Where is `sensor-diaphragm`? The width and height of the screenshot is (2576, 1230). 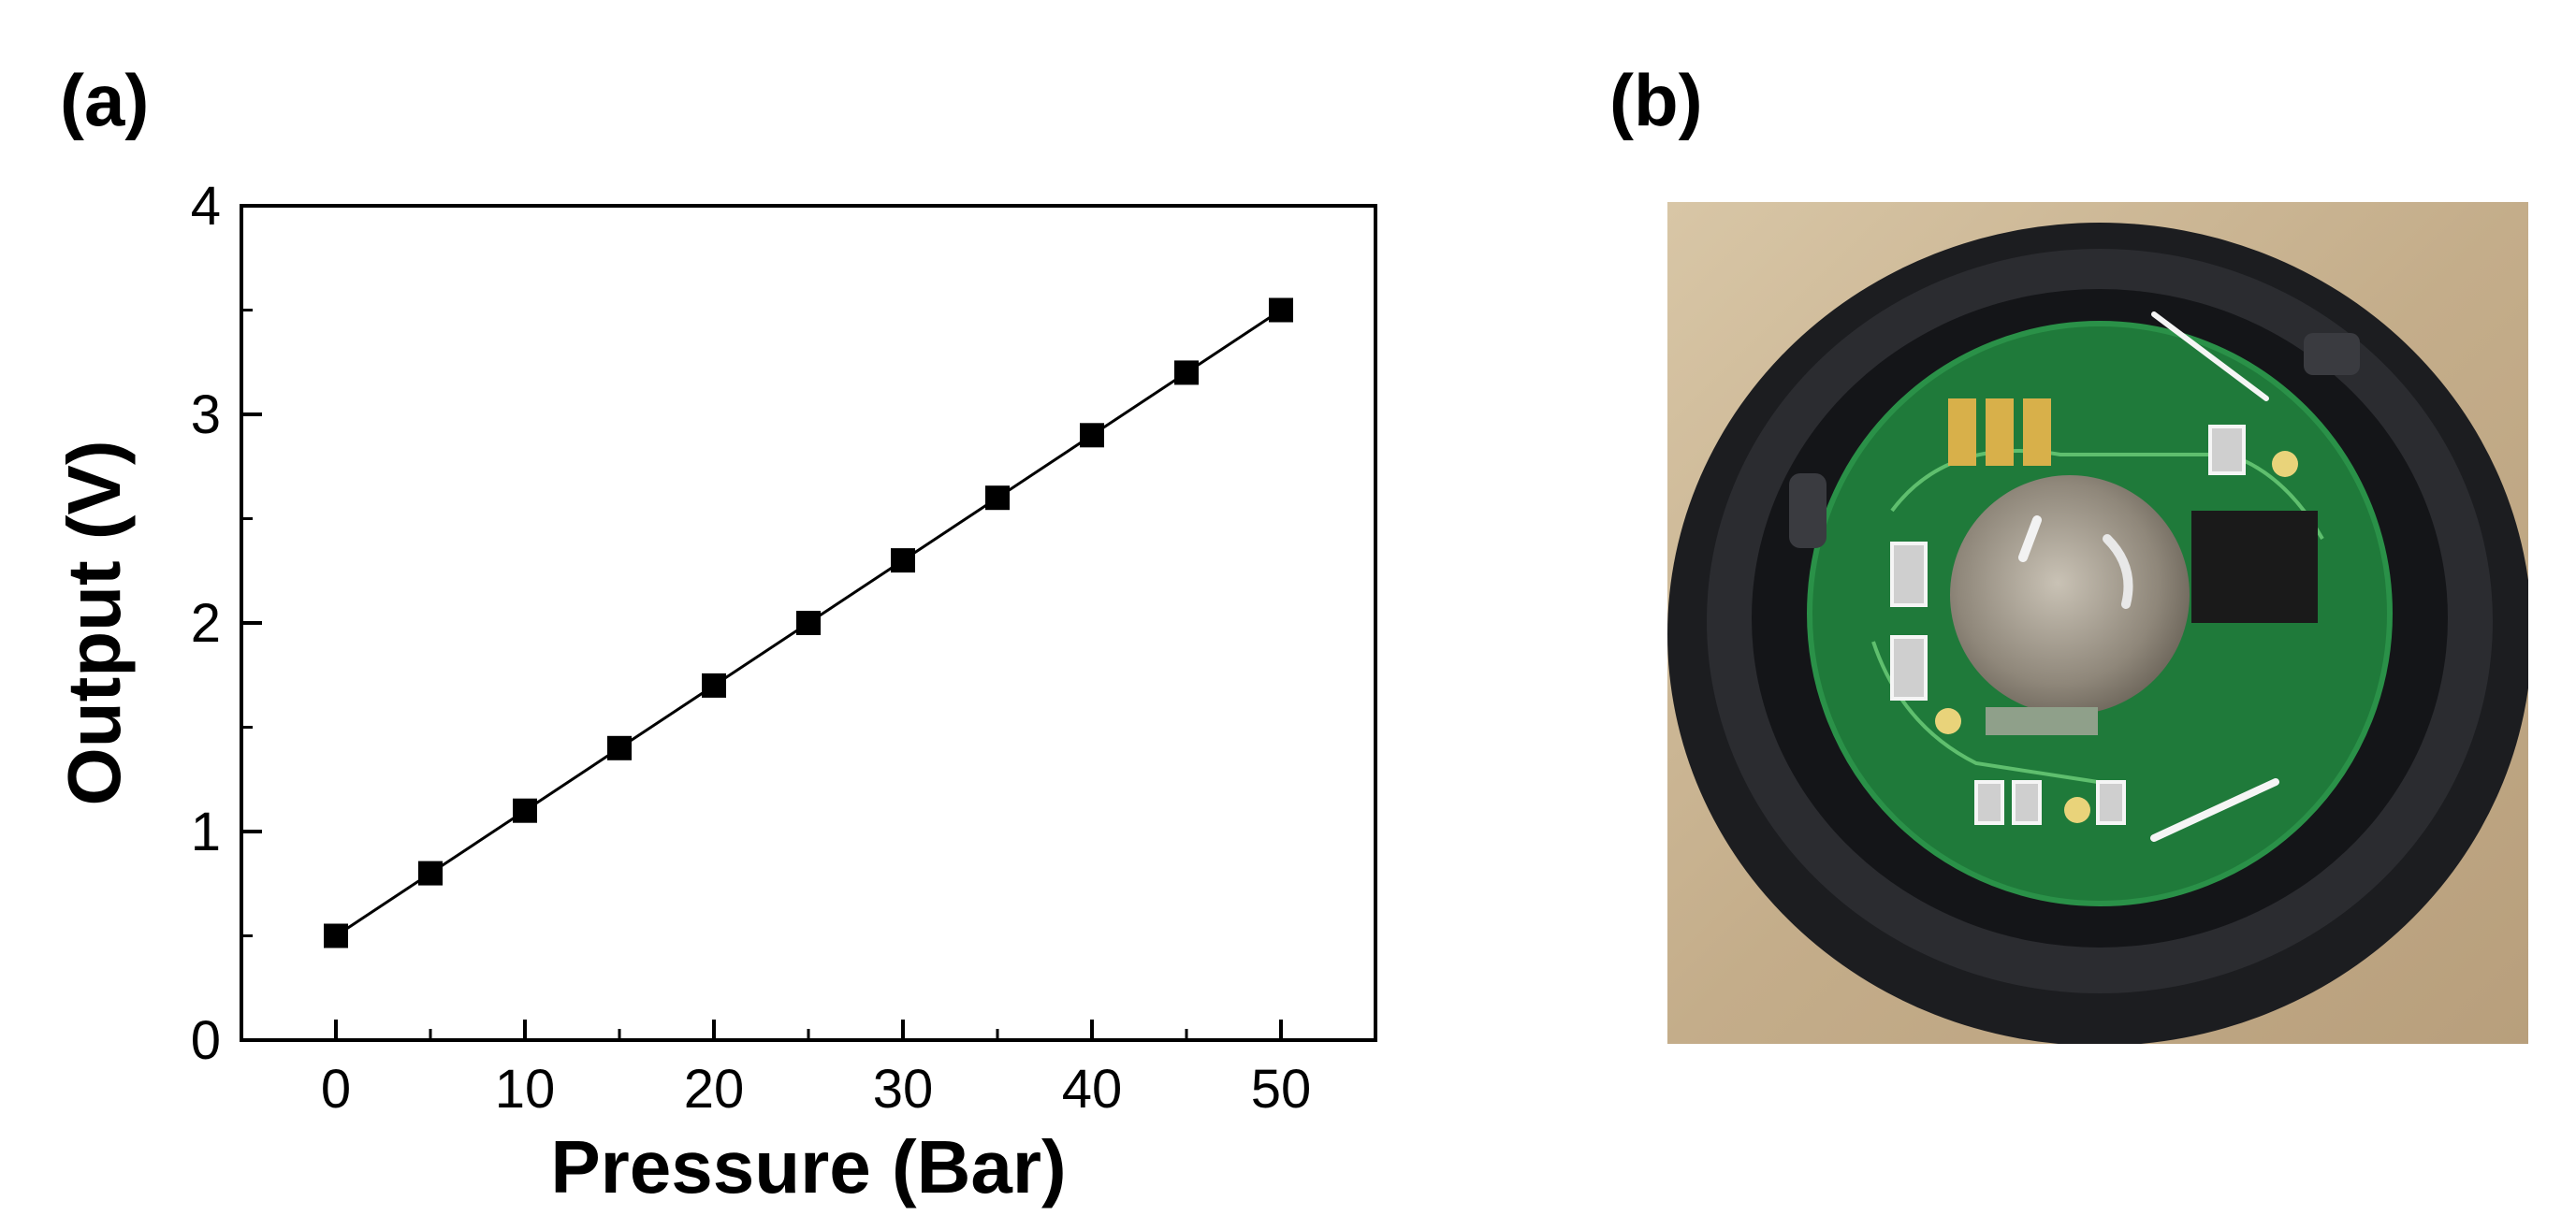
sensor-diaphragm is located at coordinates (2070, 595).